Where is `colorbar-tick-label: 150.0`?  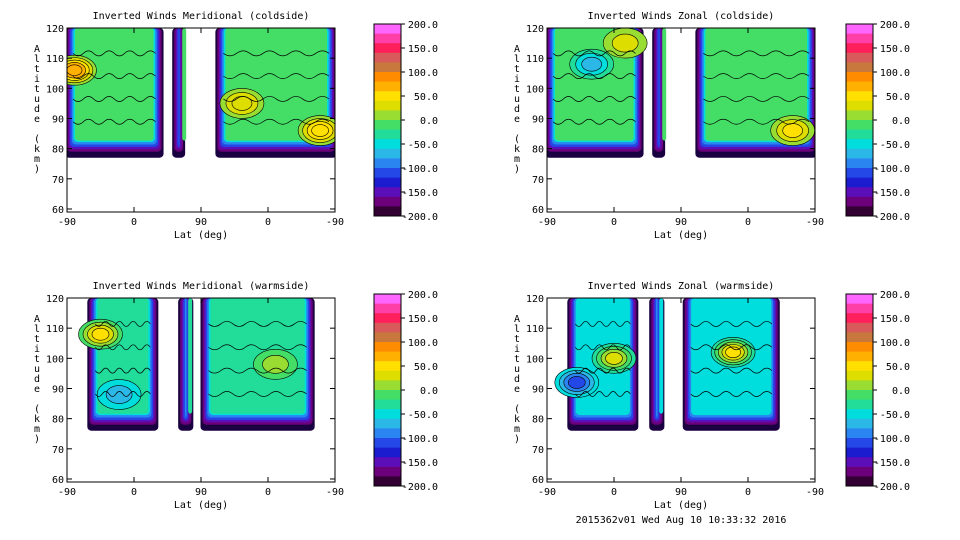
colorbar-tick-label: 150.0 is located at coordinates (895, 49).